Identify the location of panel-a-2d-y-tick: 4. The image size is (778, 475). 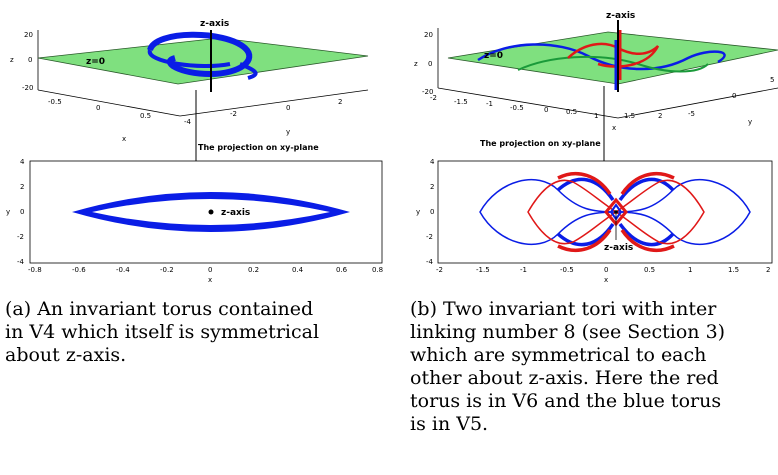
(22, 162).